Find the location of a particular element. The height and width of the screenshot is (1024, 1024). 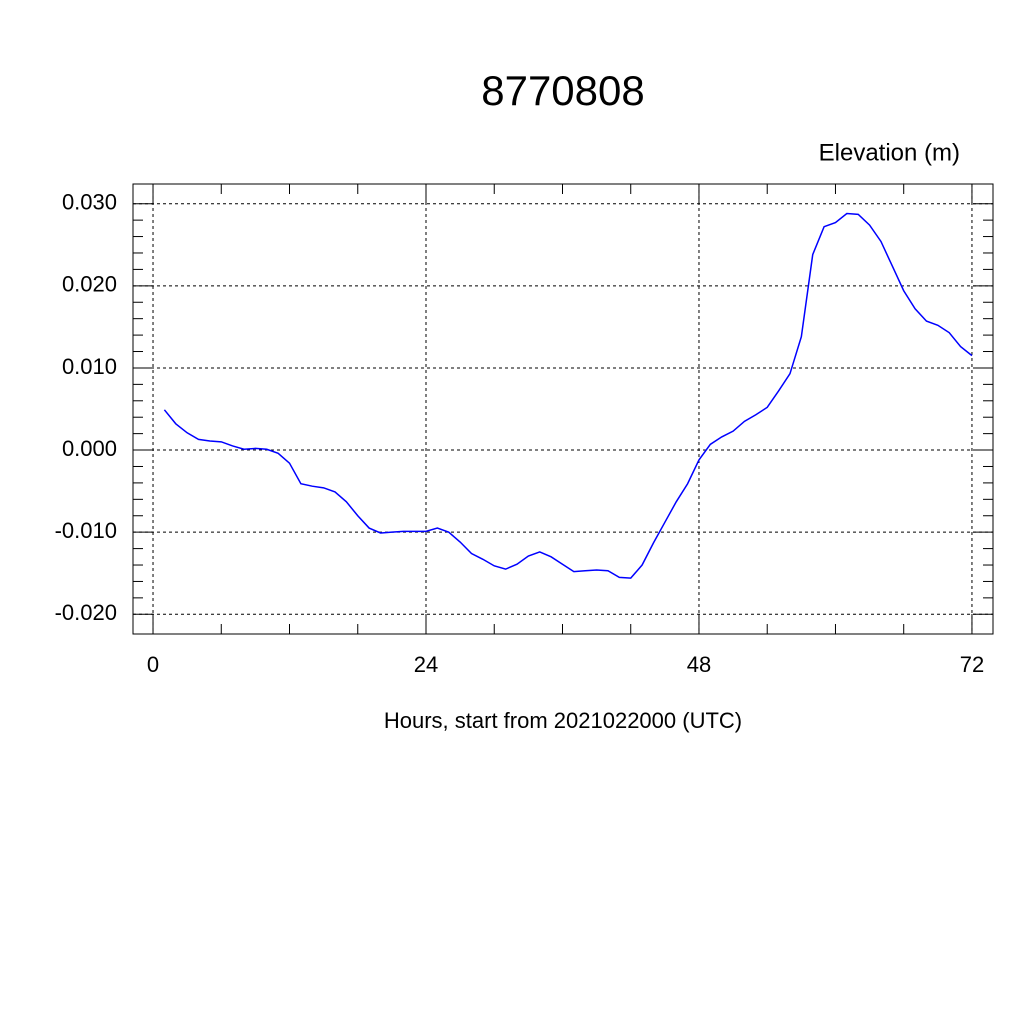

x-tick-label: 48 is located at coordinates (699, 664).